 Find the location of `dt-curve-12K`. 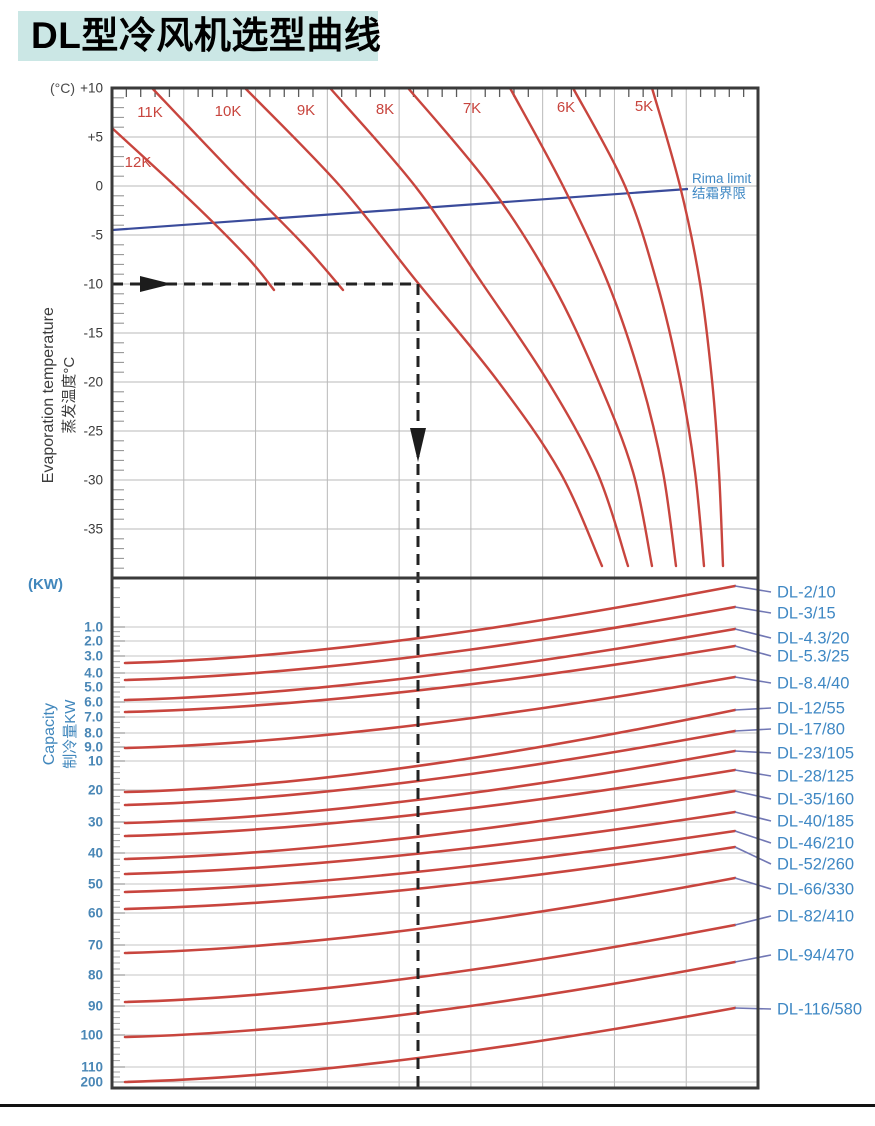

dt-curve-12K is located at coordinates (193, 209).